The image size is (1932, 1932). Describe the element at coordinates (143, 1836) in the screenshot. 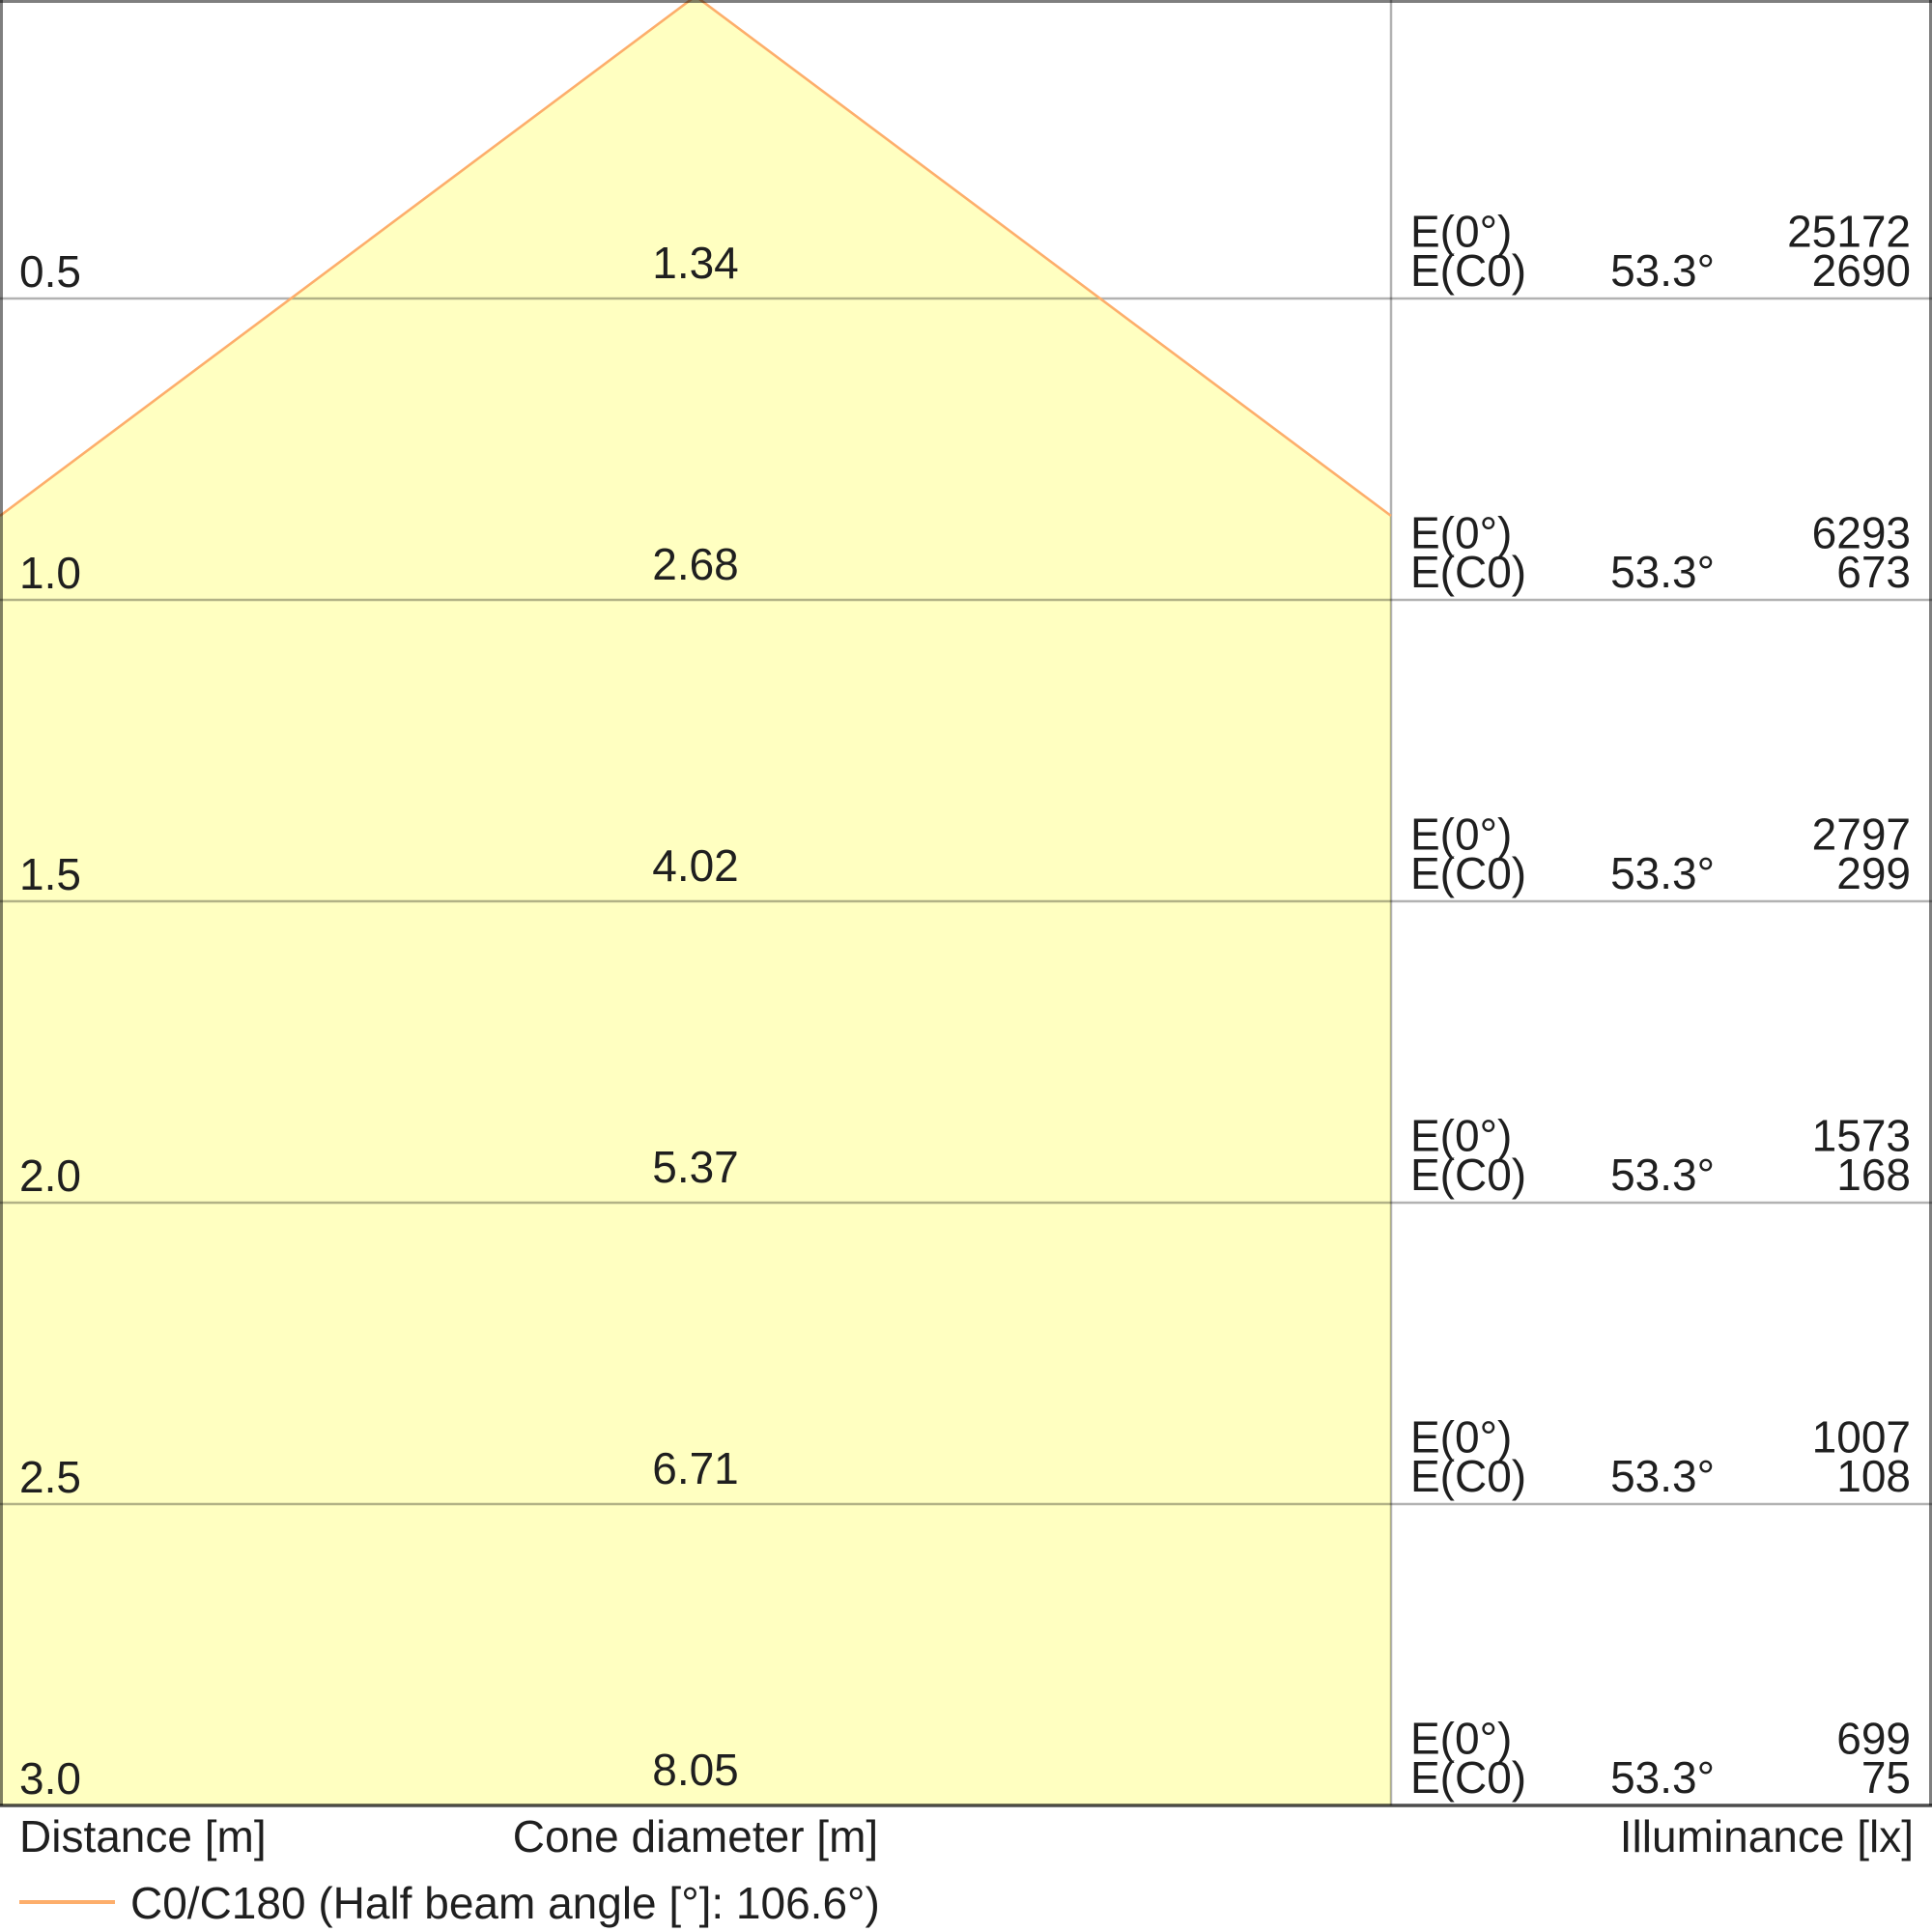

I see `svg-text: Distance [m]` at that location.